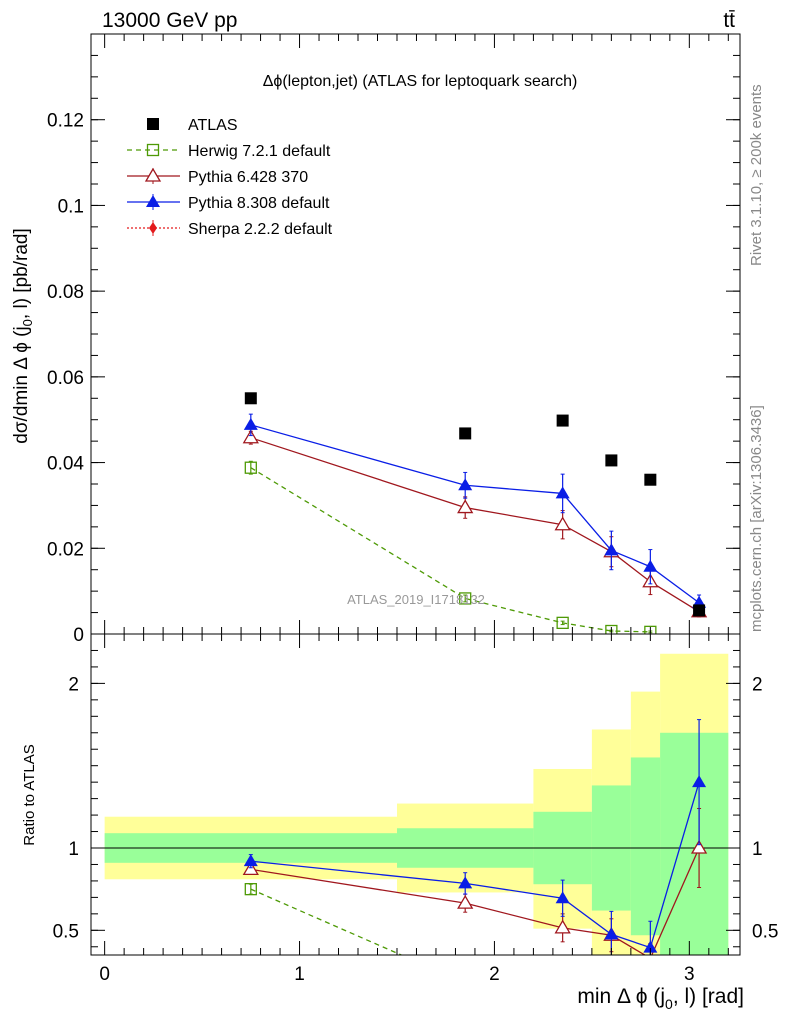  What do you see at coordinates (765, 931) in the screenshot?
I see `ratio-y-tick-label-right: 0.5` at bounding box center [765, 931].